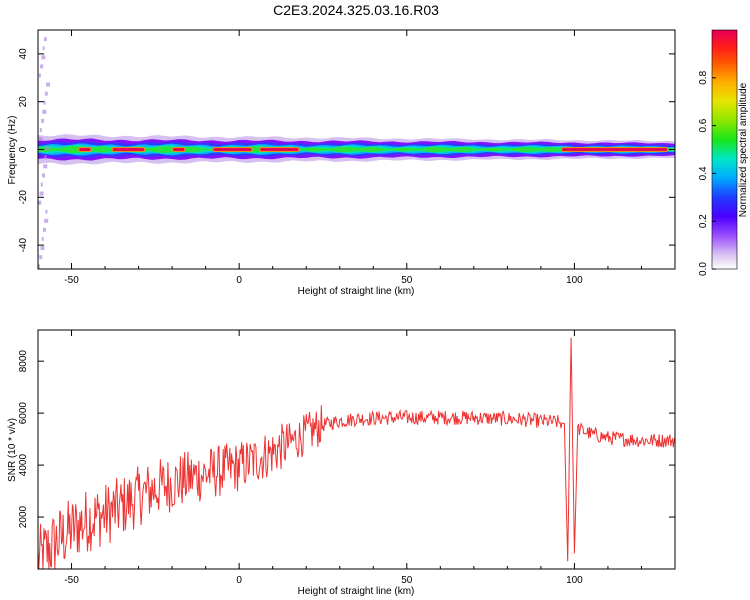 The width and height of the screenshot is (750, 600). Describe the element at coordinates (703, 221) in the screenshot. I see `colorbar-tick-label: 0.2` at that location.